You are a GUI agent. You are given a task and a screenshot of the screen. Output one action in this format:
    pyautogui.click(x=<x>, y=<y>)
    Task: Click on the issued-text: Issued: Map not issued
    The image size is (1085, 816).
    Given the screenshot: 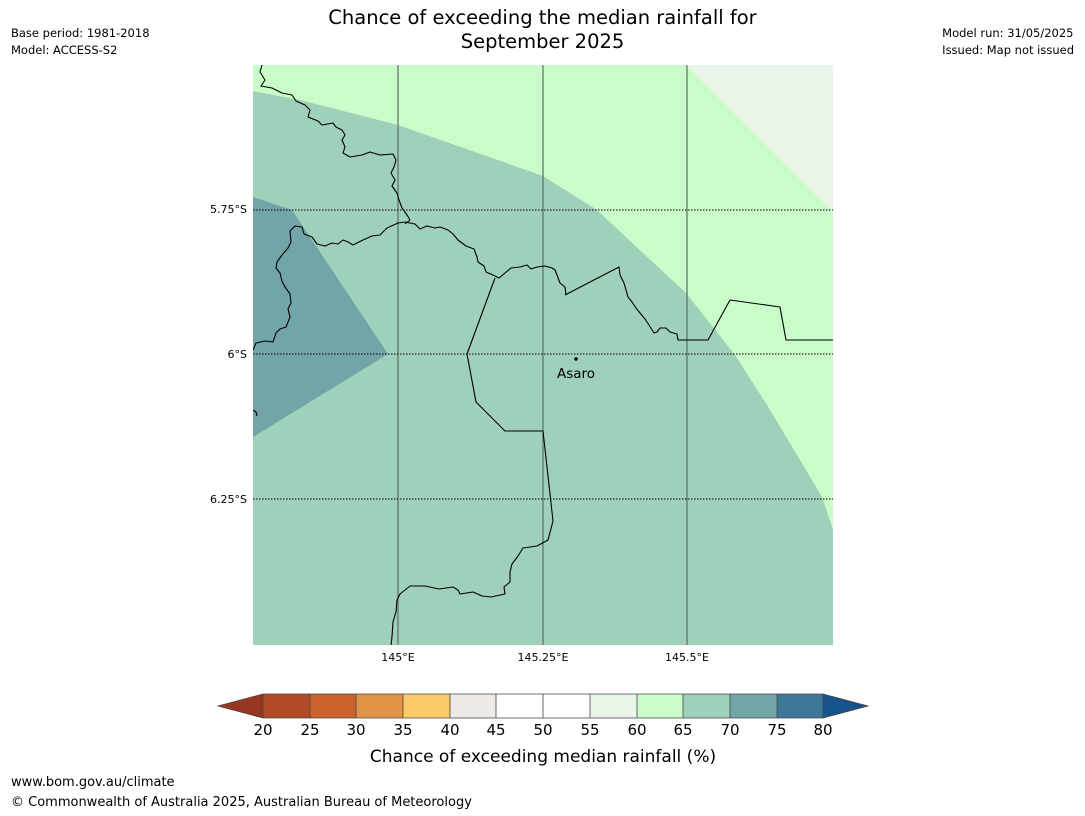 What is the action you would take?
    pyautogui.click(x=1008, y=50)
    